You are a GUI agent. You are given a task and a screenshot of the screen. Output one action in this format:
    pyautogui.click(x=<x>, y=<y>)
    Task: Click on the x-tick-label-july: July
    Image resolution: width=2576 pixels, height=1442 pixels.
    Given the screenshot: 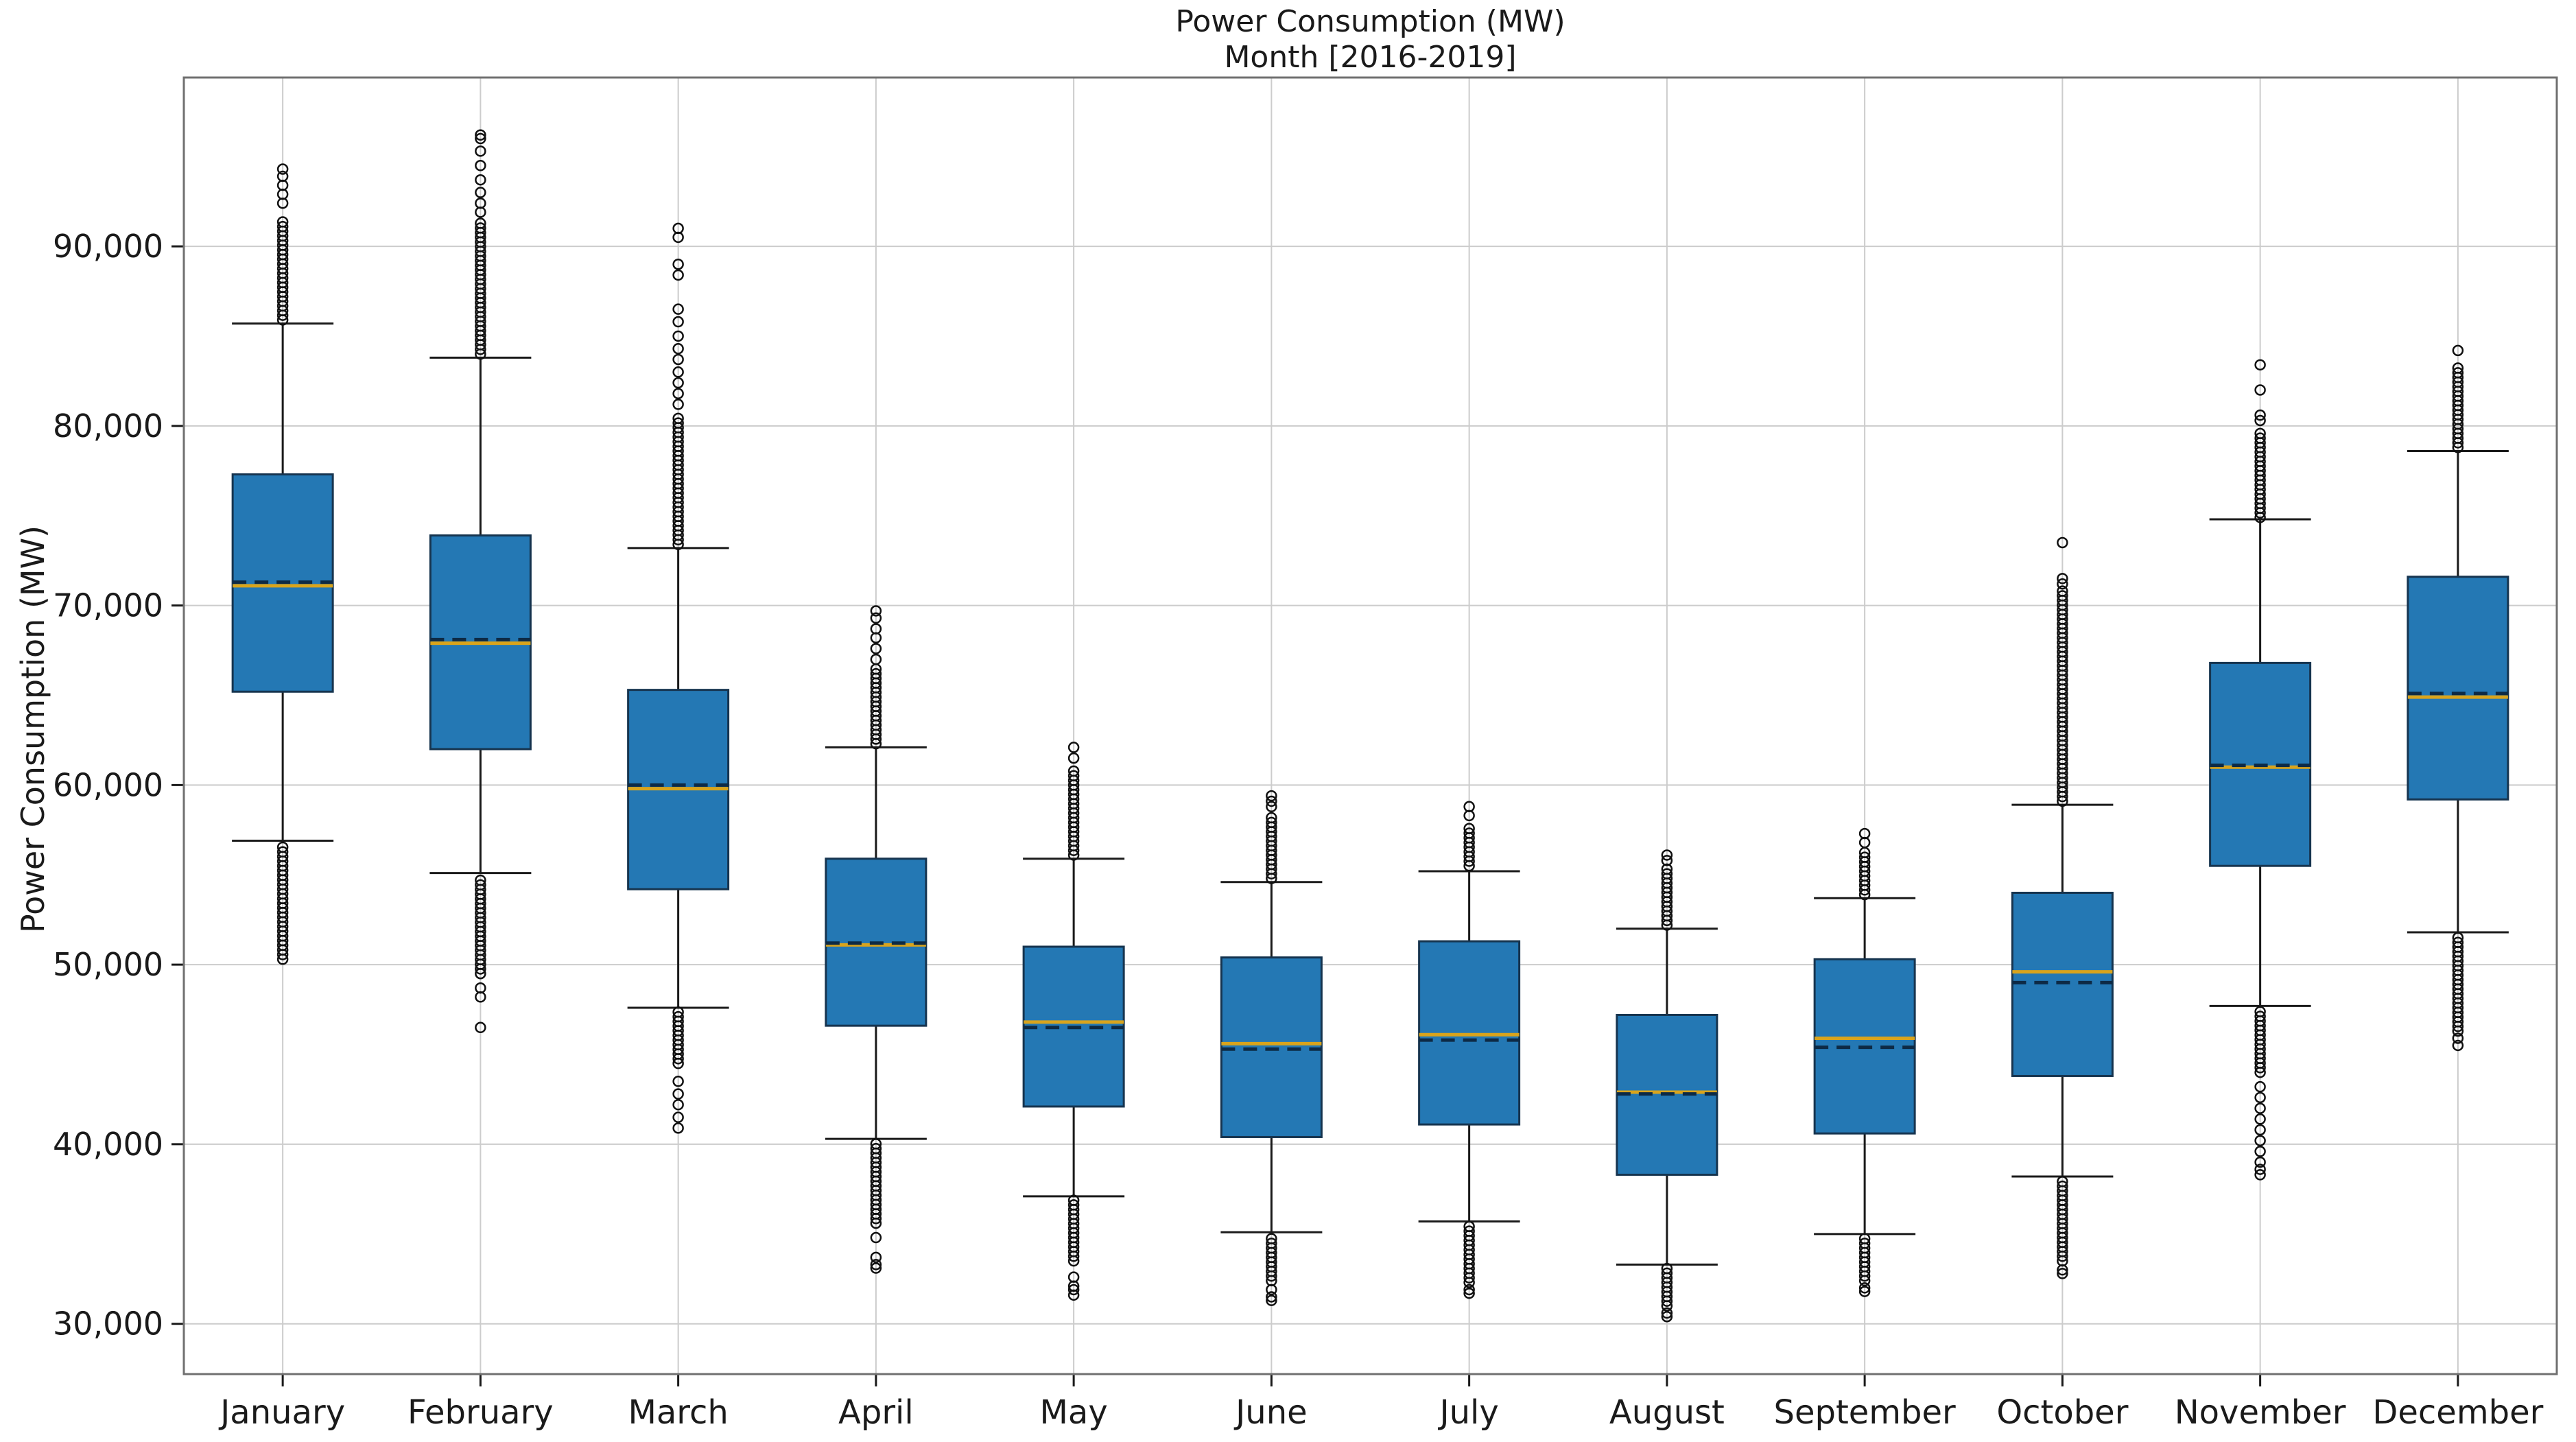 What is the action you would take?
    pyautogui.click(x=1467, y=1412)
    